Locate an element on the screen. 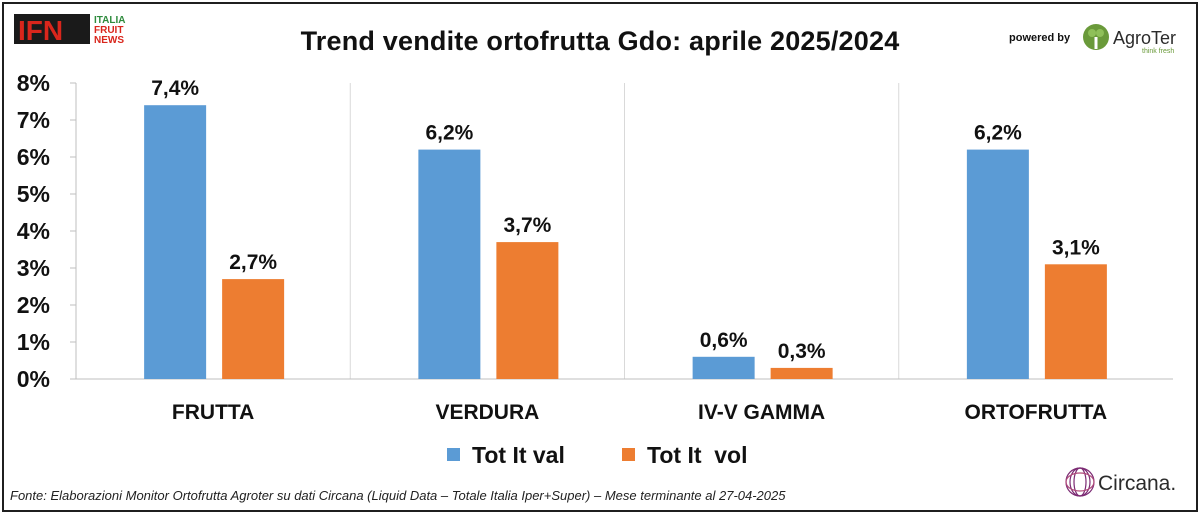 This screenshot has width=1200, height=514. agroter-logo-tagline: think fresh is located at coordinates (1158, 51).